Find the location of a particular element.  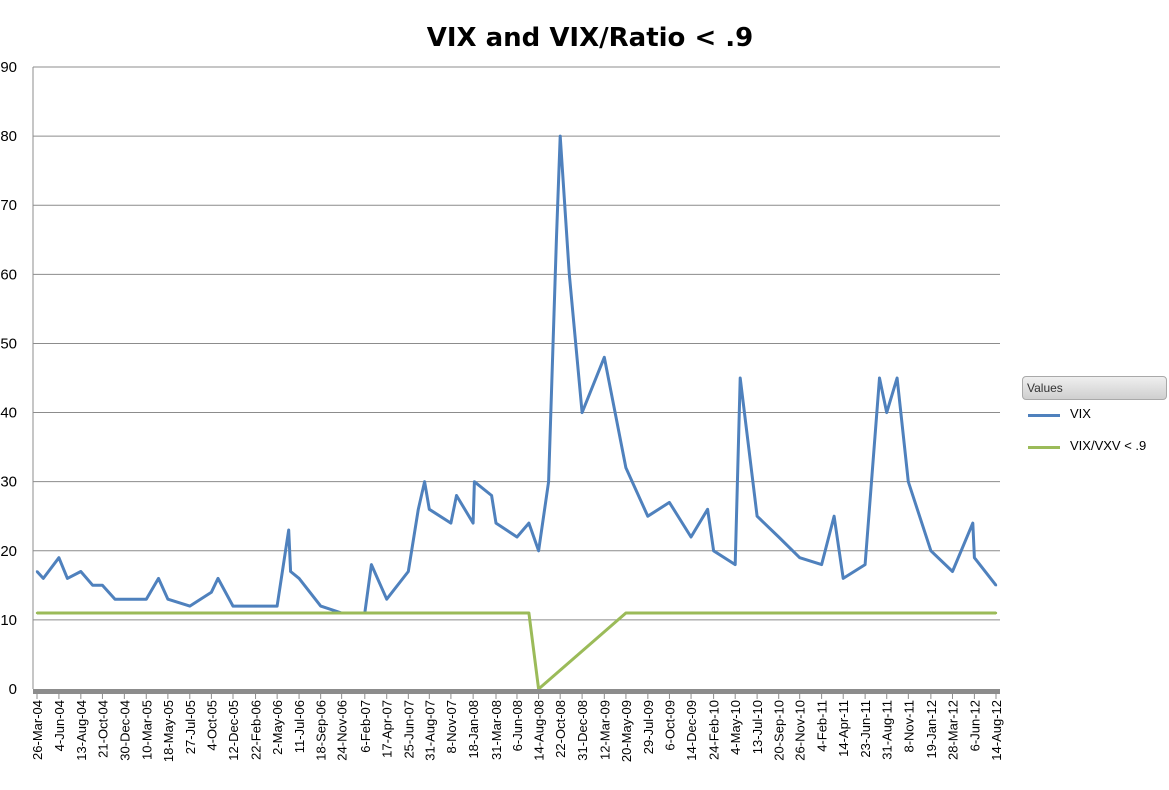

x-tick-label: 8-Nov-07 is located at coordinates (451, 726).